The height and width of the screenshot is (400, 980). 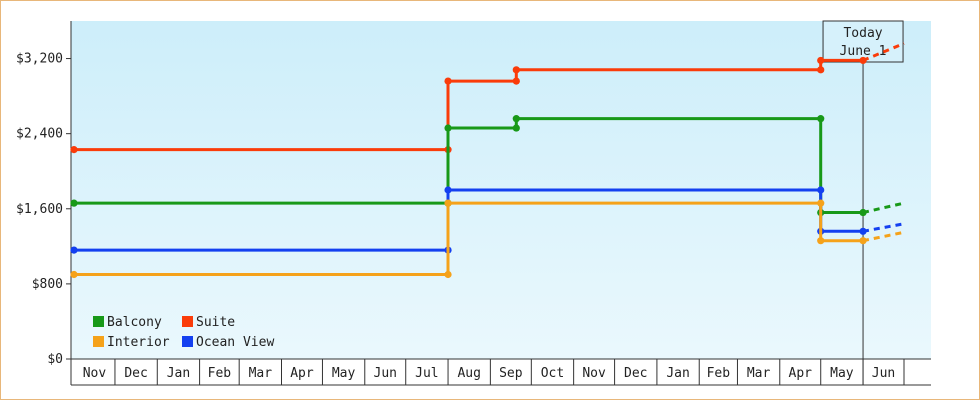 I want to click on y-tick-label: $2,400, so click(x=39, y=134).